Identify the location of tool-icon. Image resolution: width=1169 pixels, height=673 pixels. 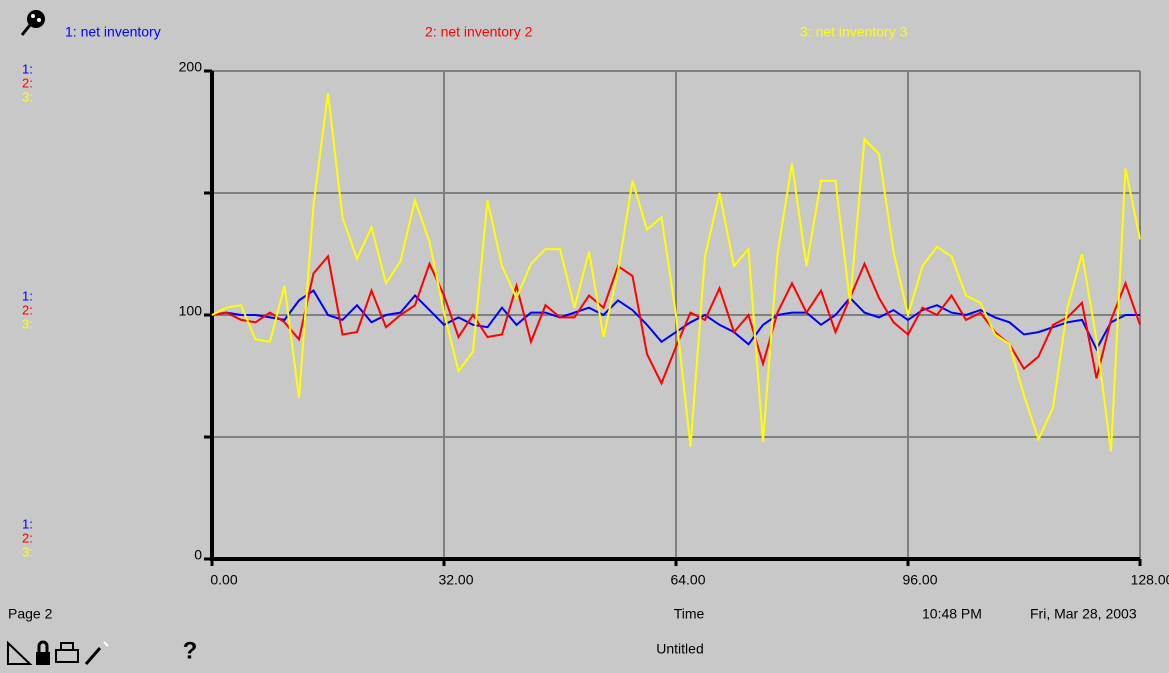
(20, 652).